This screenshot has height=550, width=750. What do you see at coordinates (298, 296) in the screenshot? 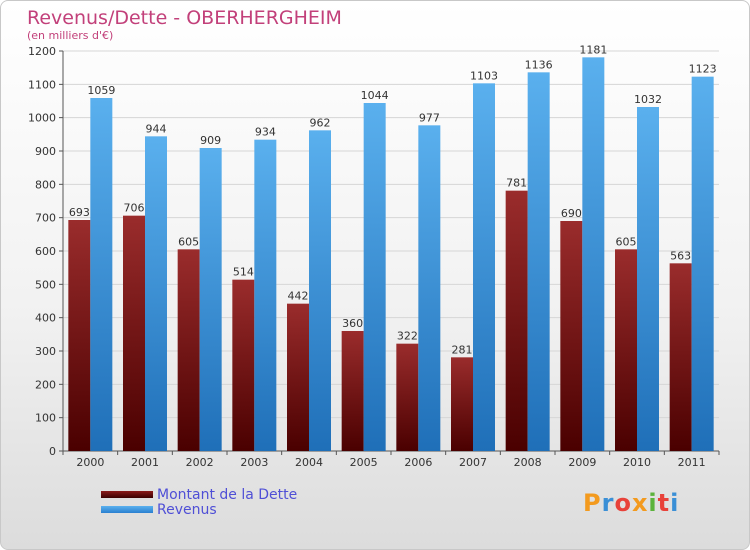
I see `data-label-debt: 442` at bounding box center [298, 296].